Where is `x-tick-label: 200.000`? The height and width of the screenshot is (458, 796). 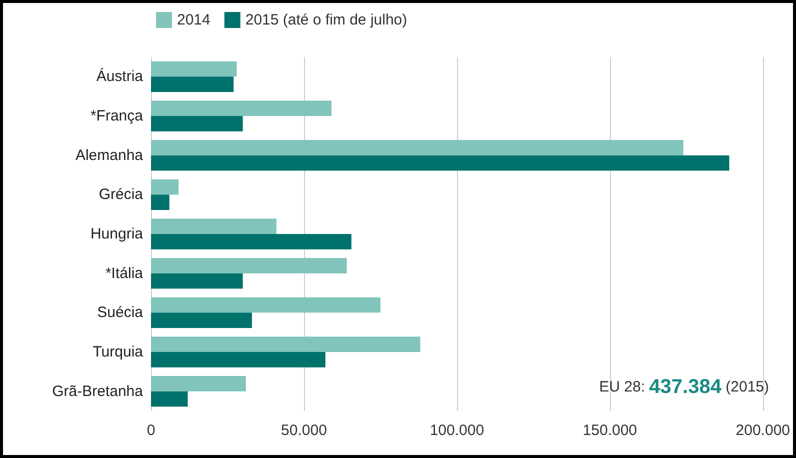
x-tick-label: 200.000 is located at coordinates (763, 430).